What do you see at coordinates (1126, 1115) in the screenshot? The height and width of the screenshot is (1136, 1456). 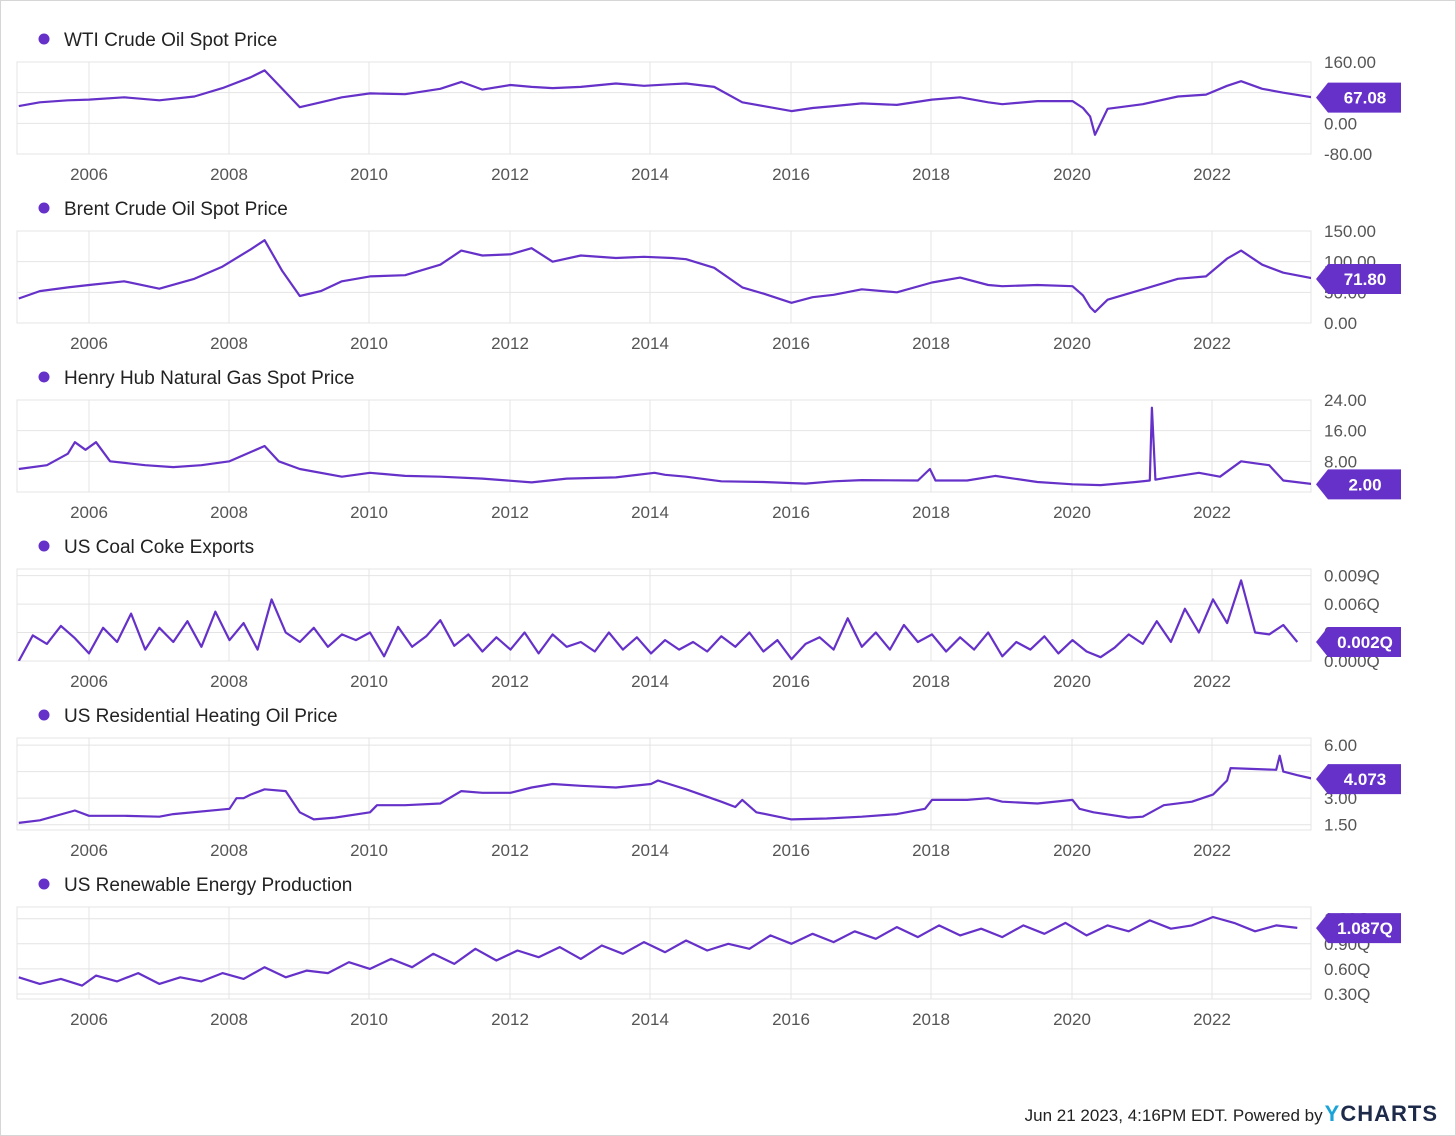 I see `footer-timestamp: Jun 21 2023, 4:16PM EDT.` at bounding box center [1126, 1115].